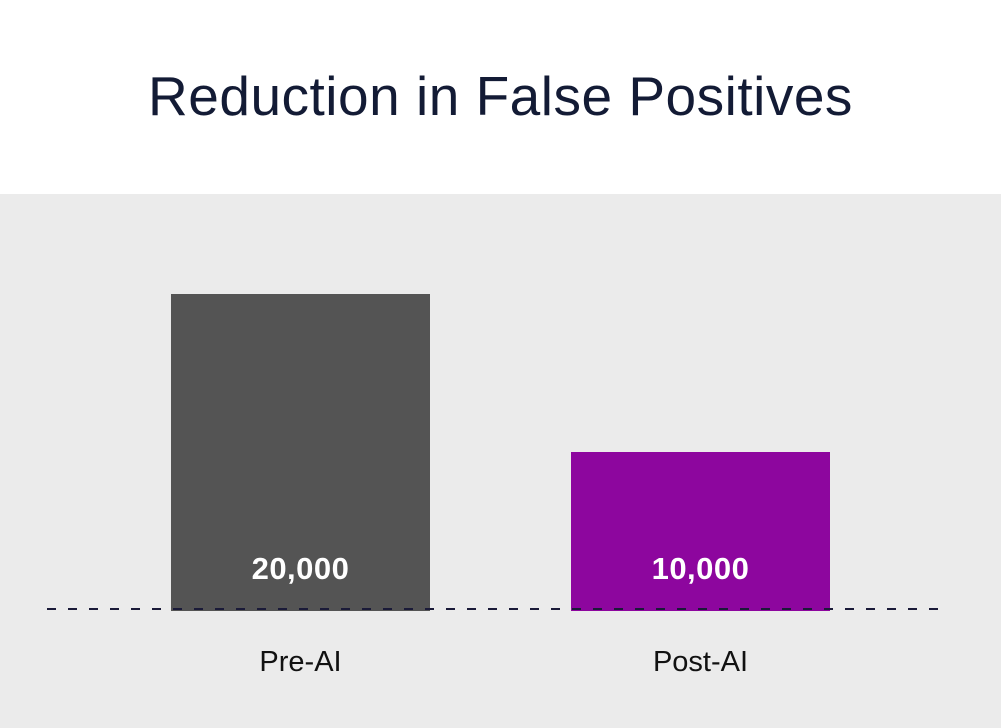 This screenshot has height=728, width=1001. I want to click on bar-post-ai: 10,000, so click(700, 531).